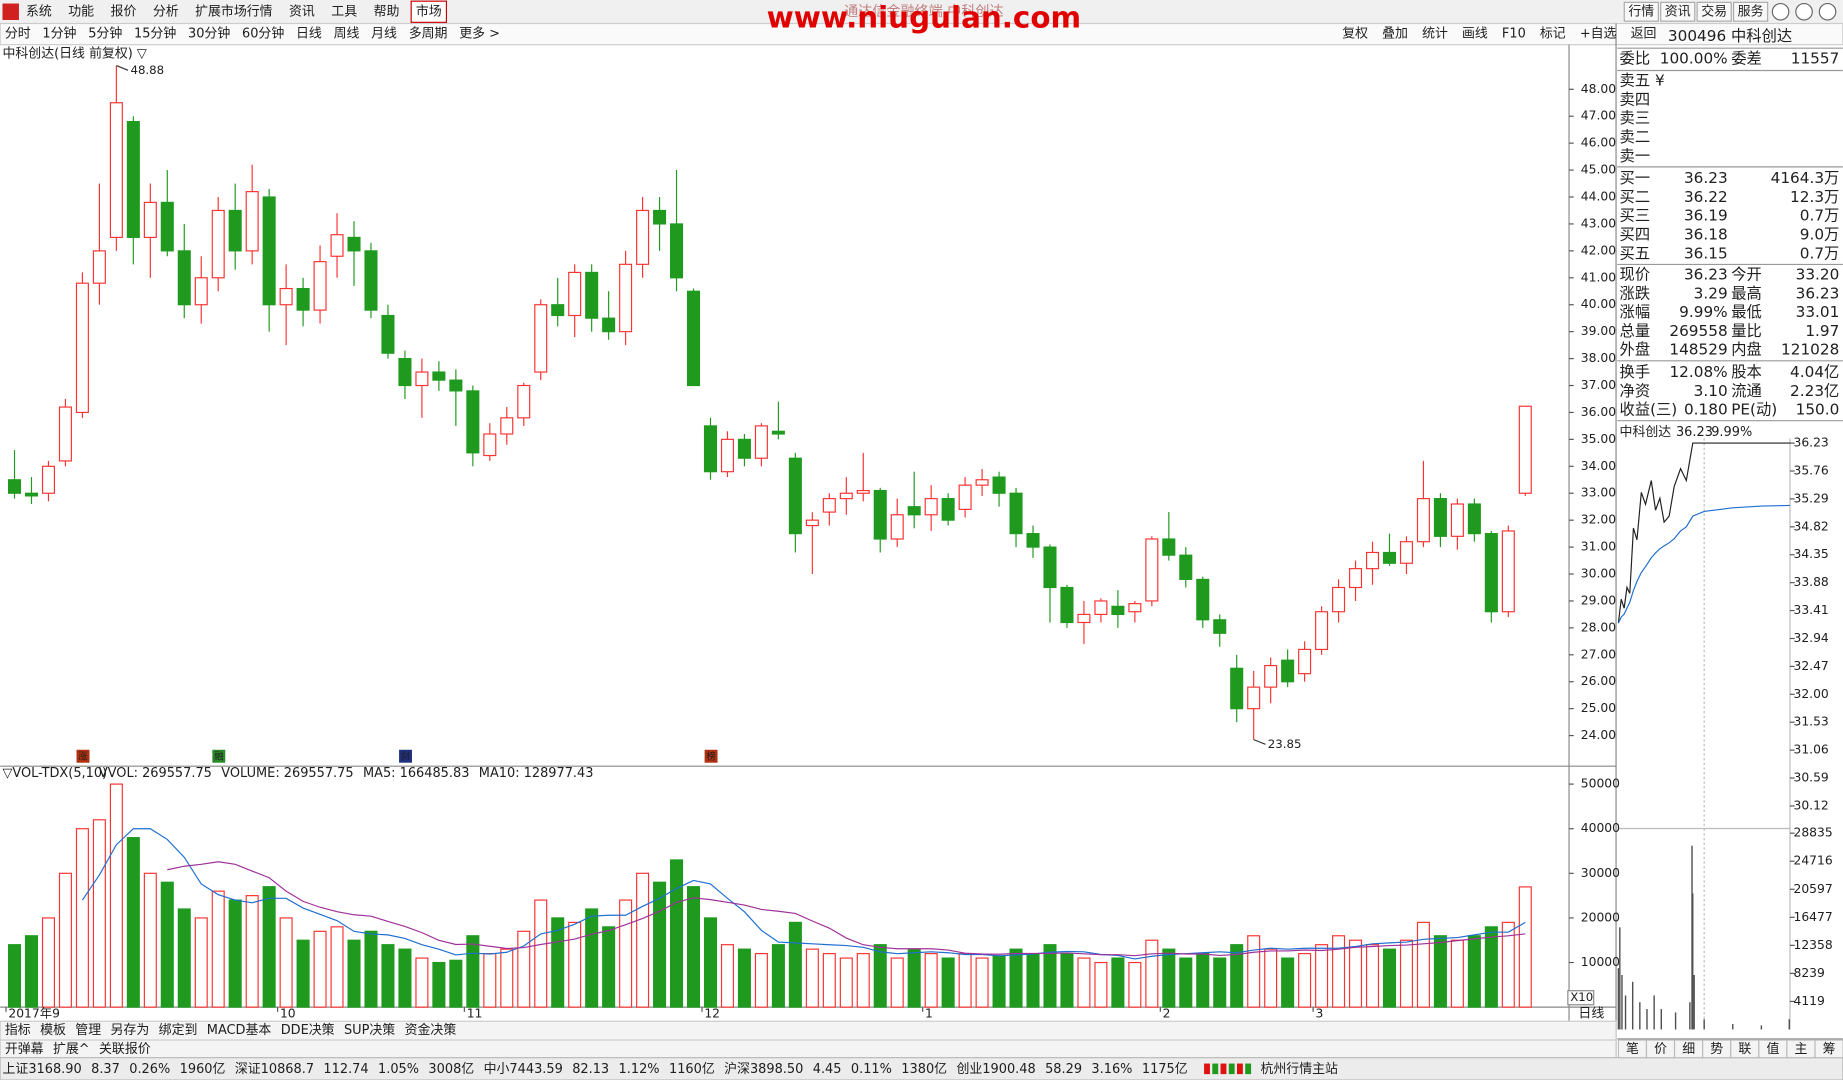 This screenshot has width=1843, height=1080. I want to click on mini-tab-label: 价, so click(1660, 1049).